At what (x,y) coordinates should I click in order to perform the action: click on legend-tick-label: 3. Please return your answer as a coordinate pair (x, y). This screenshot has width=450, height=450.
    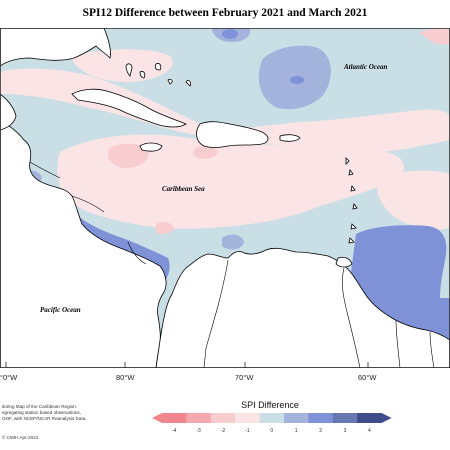
    Looking at the image, I should click on (345, 431).